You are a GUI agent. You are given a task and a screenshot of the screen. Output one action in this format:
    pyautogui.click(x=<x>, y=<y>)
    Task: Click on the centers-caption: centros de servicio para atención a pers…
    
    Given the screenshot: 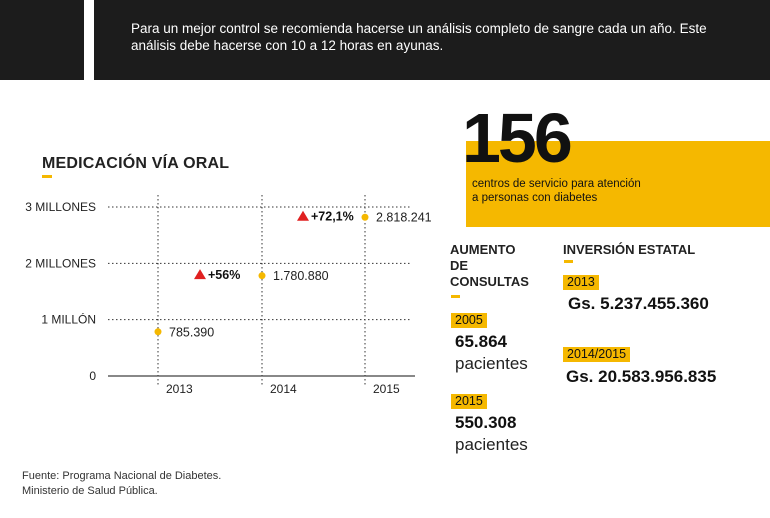 What is the action you would take?
    pyautogui.click(x=592, y=191)
    